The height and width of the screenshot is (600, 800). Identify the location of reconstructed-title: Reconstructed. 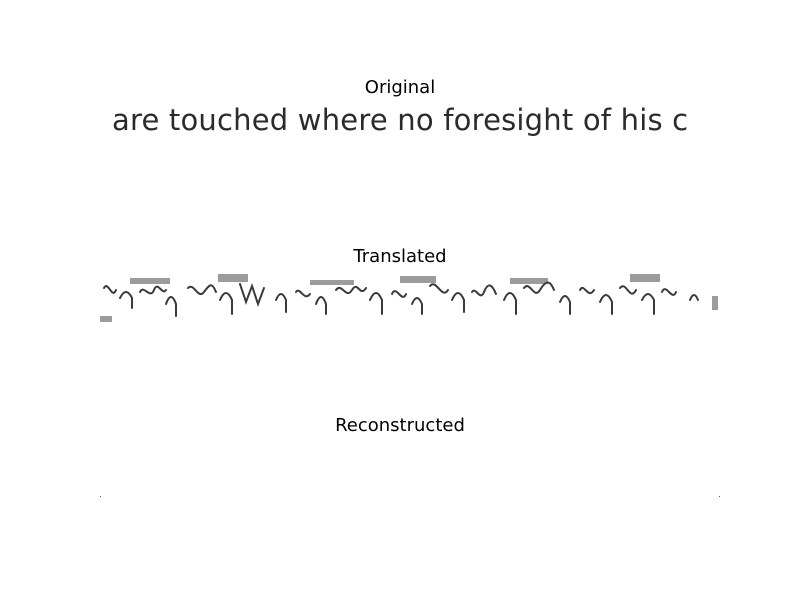
(400, 425).